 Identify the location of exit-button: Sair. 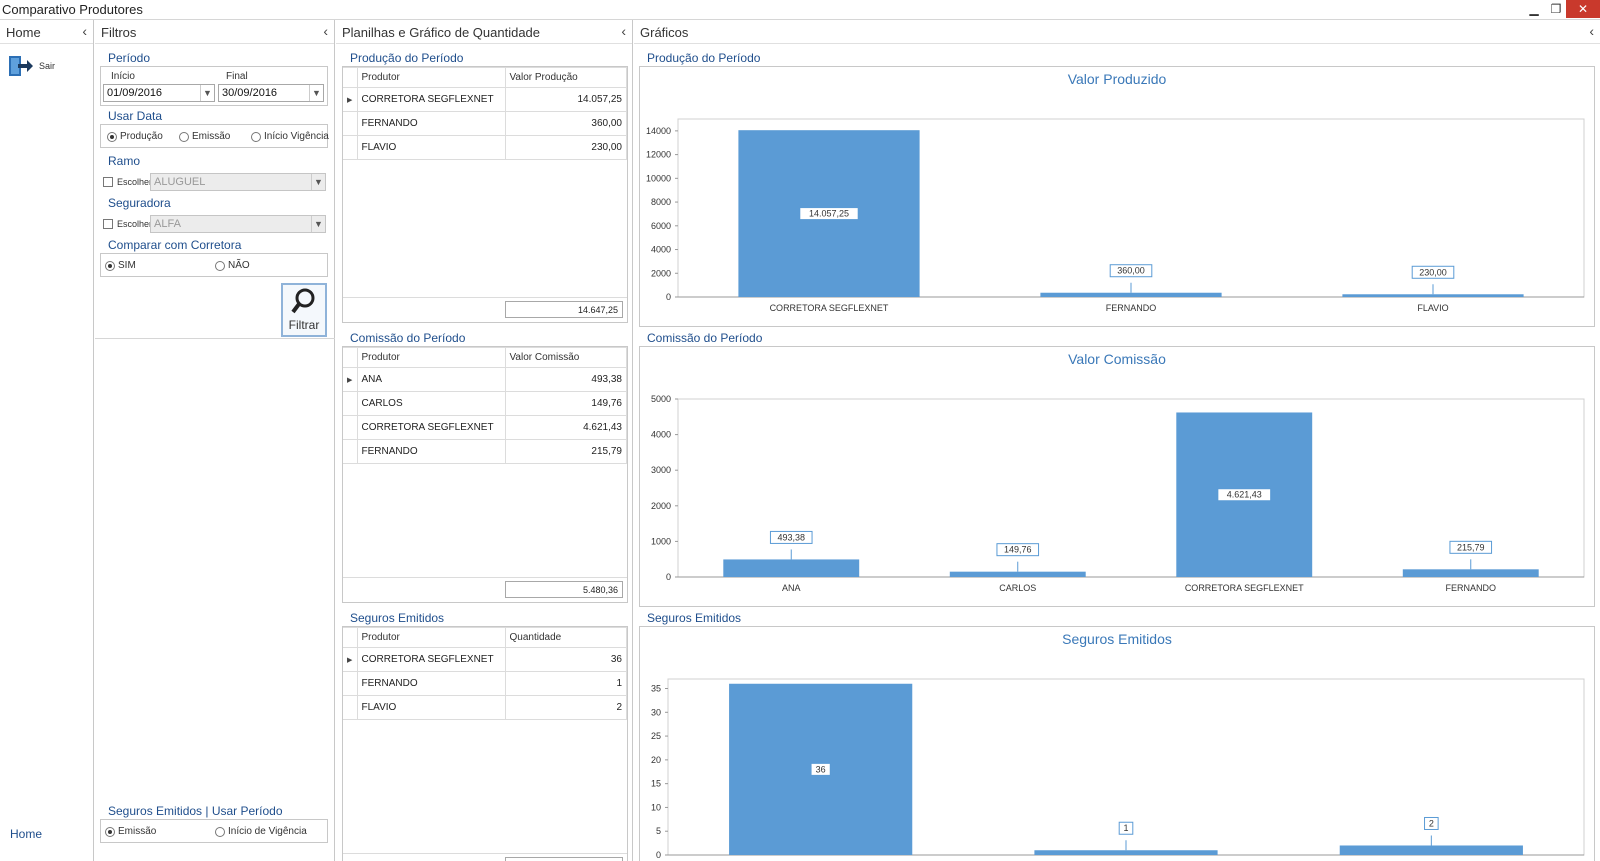
(31, 66).